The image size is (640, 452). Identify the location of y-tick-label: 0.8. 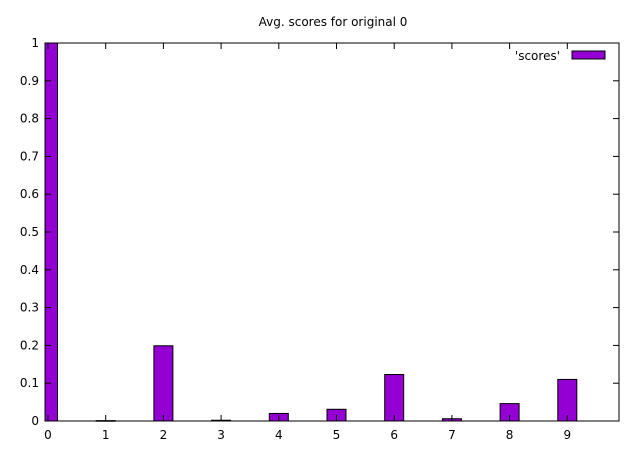
(29, 119).